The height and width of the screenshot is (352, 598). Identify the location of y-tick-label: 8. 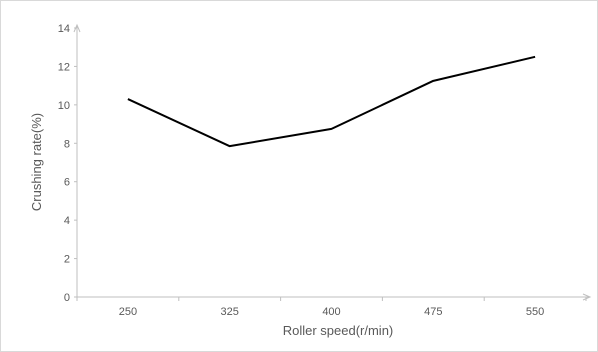
(67, 144).